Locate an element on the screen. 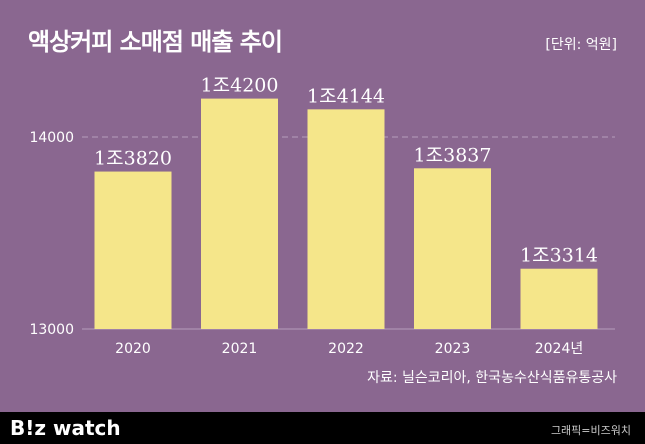 This screenshot has width=645, height=444. data-label: 1조4144 is located at coordinates (346, 96).